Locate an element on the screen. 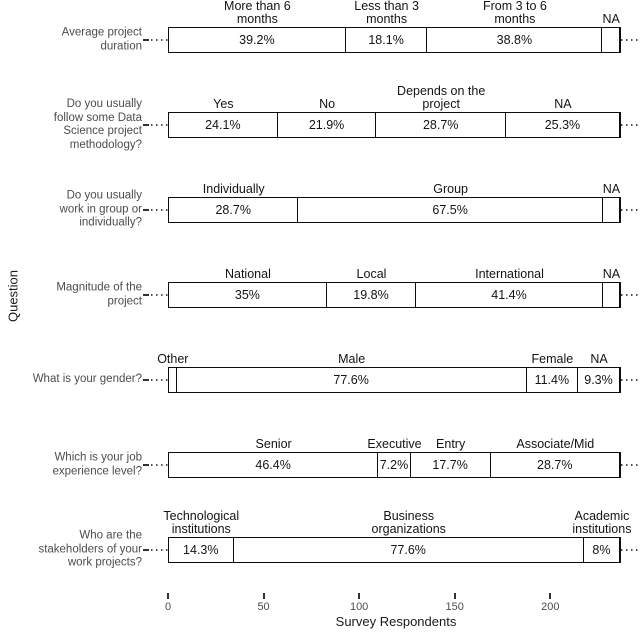 This screenshot has height=634, width=640. segment-category-label: Individually is located at coordinates (233, 188).